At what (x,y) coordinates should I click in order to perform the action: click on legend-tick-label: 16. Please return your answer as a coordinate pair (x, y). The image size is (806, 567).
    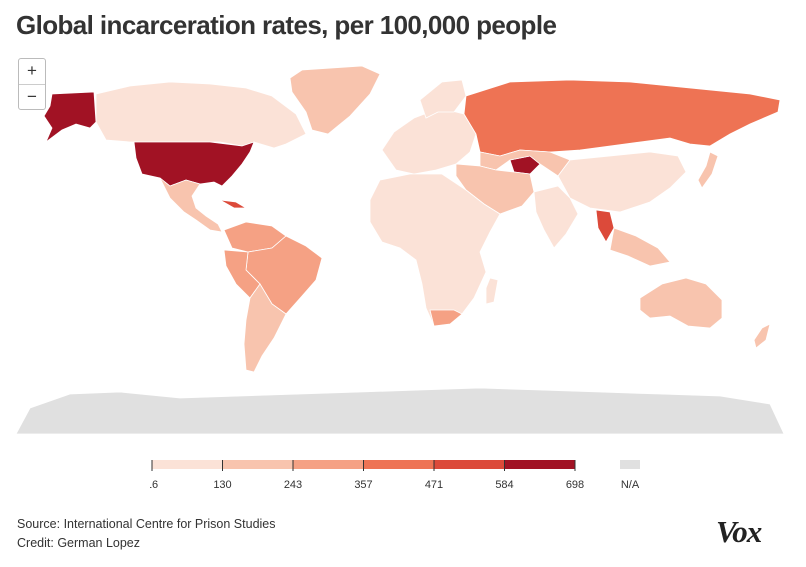
    Looking at the image, I should click on (154, 485).